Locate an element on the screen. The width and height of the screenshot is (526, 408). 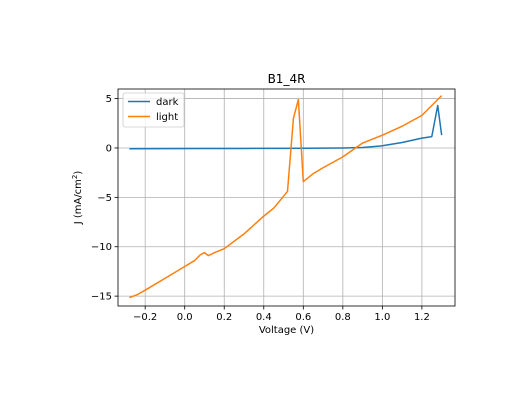
y-tick-label: −5 is located at coordinates (104, 198).